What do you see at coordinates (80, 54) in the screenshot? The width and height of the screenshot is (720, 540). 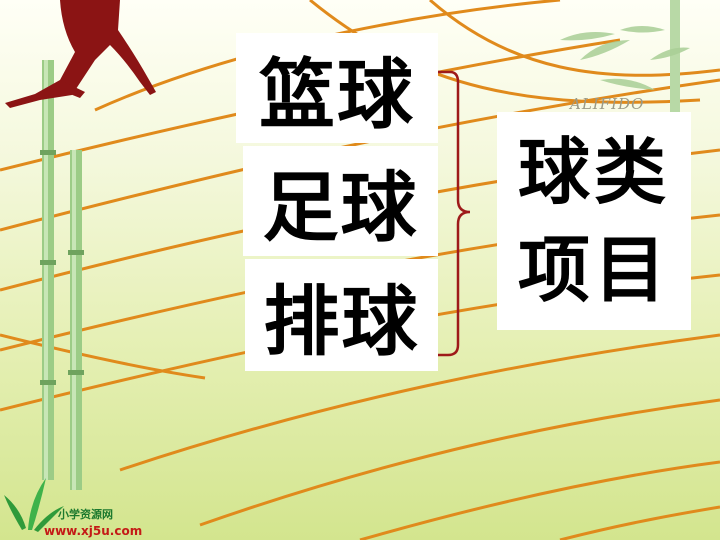 I see `runner-silhouette-icon` at bounding box center [80, 54].